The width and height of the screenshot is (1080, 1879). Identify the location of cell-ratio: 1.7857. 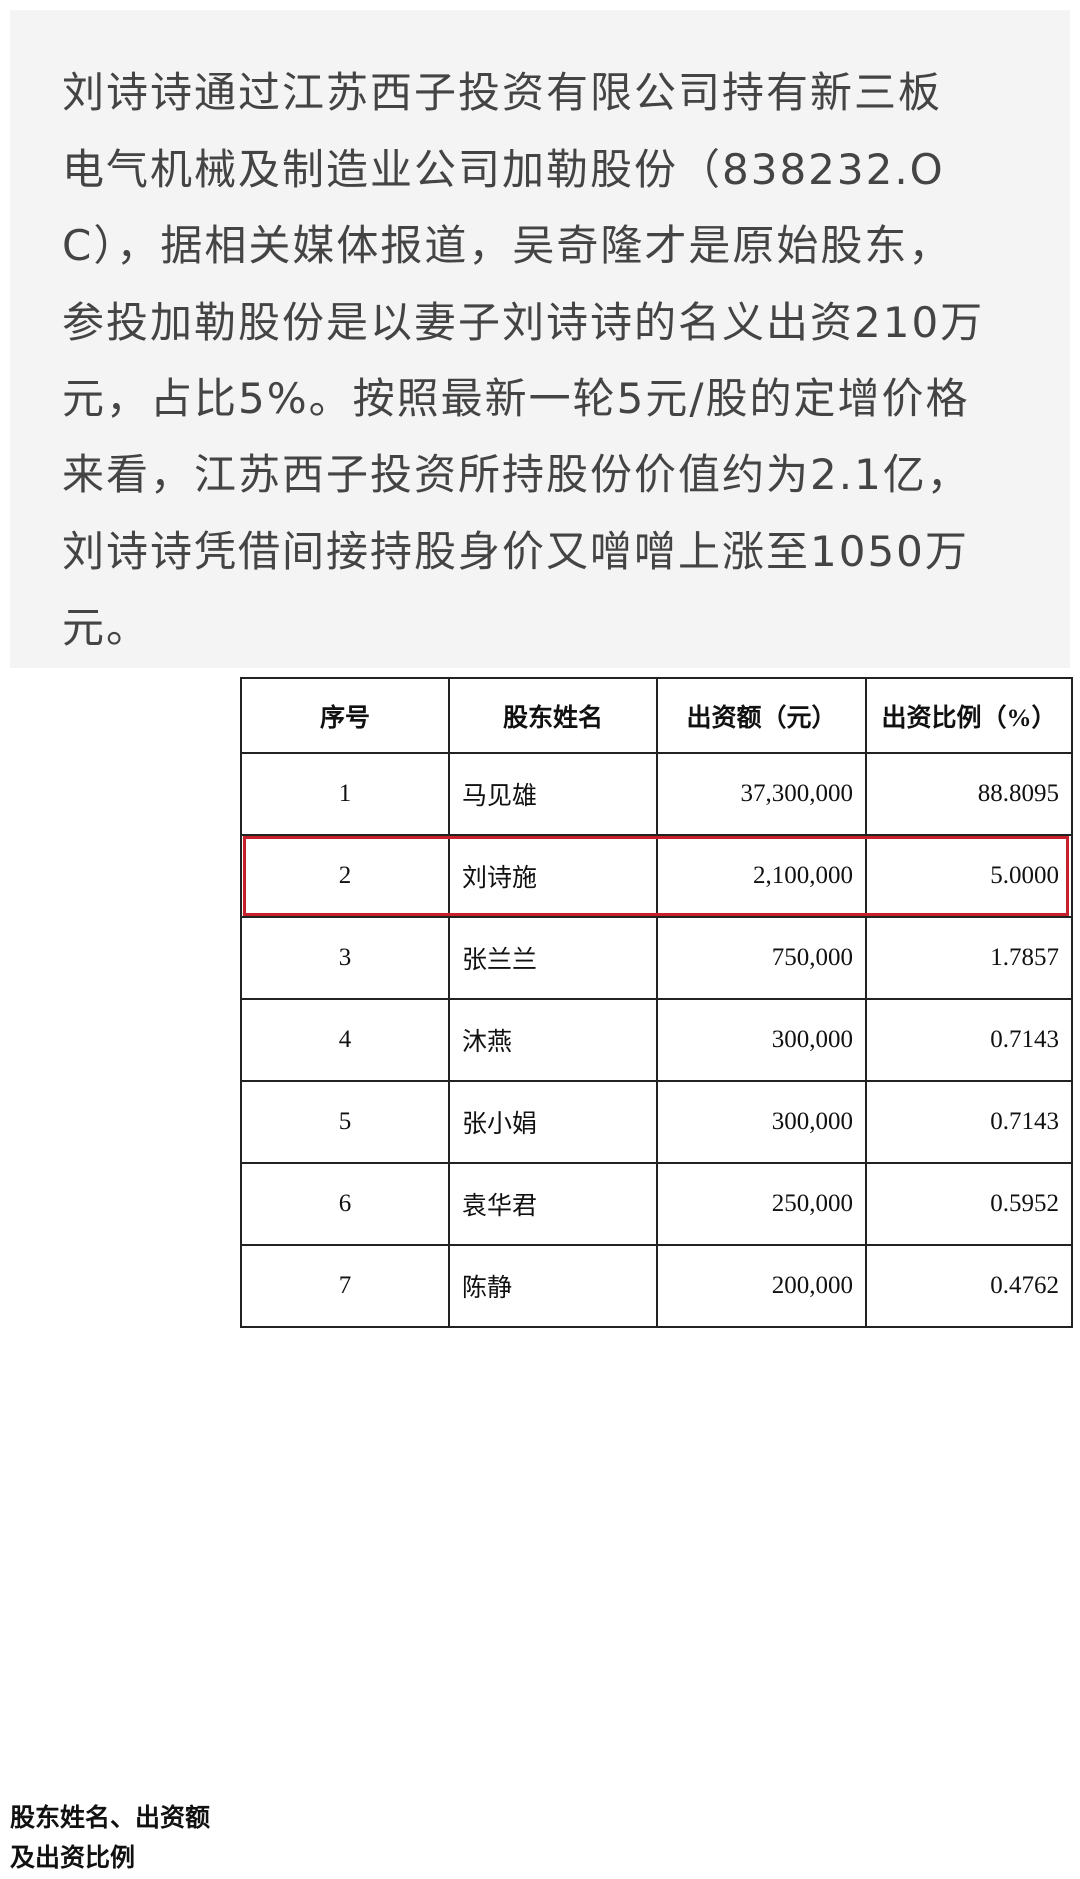
(969, 958).